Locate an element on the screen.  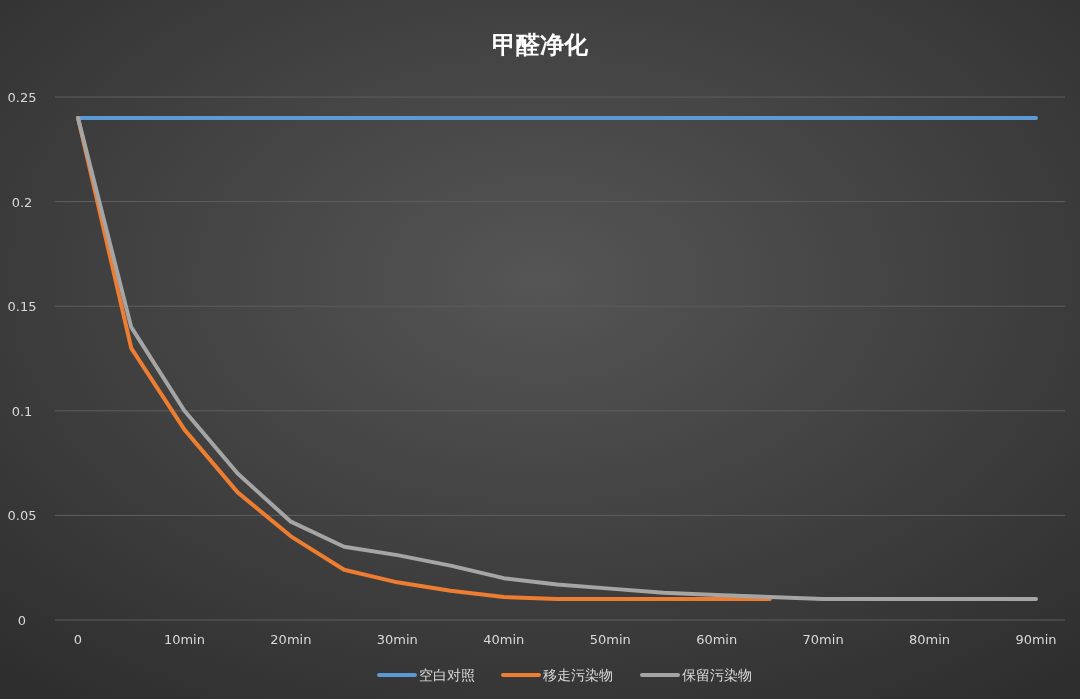
x-tick-label: 10min is located at coordinates (184, 639).